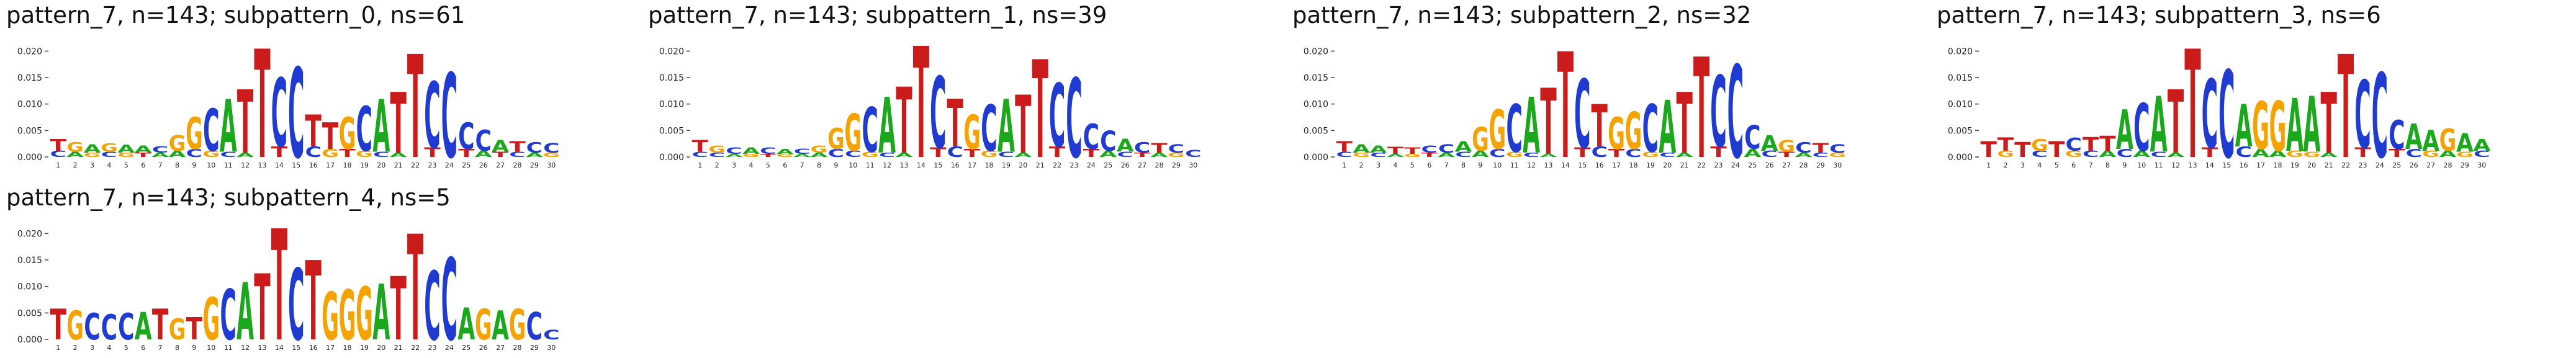 This screenshot has width=2576, height=358. What do you see at coordinates (143, 165) in the screenshot?
I see `x-tick-label: 6` at bounding box center [143, 165].